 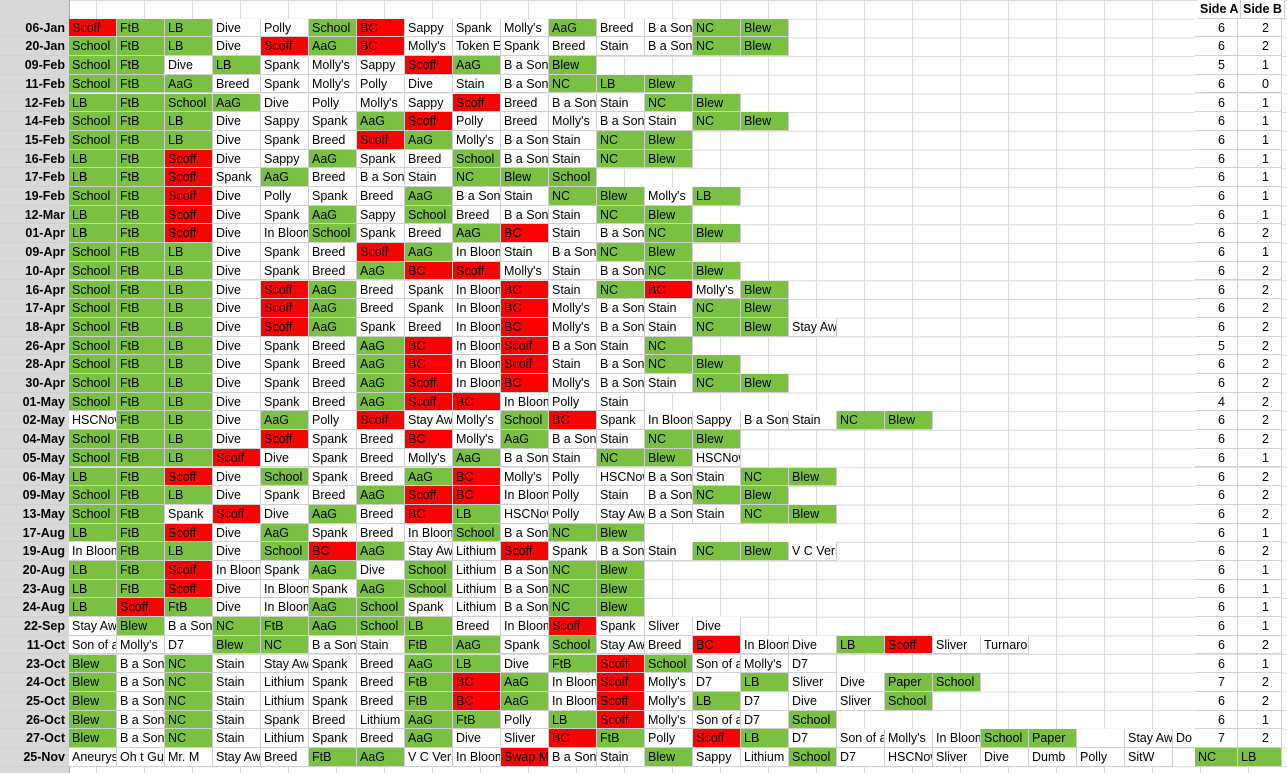 What do you see at coordinates (1101, 738) in the screenshot?
I see `song-cell` at bounding box center [1101, 738].